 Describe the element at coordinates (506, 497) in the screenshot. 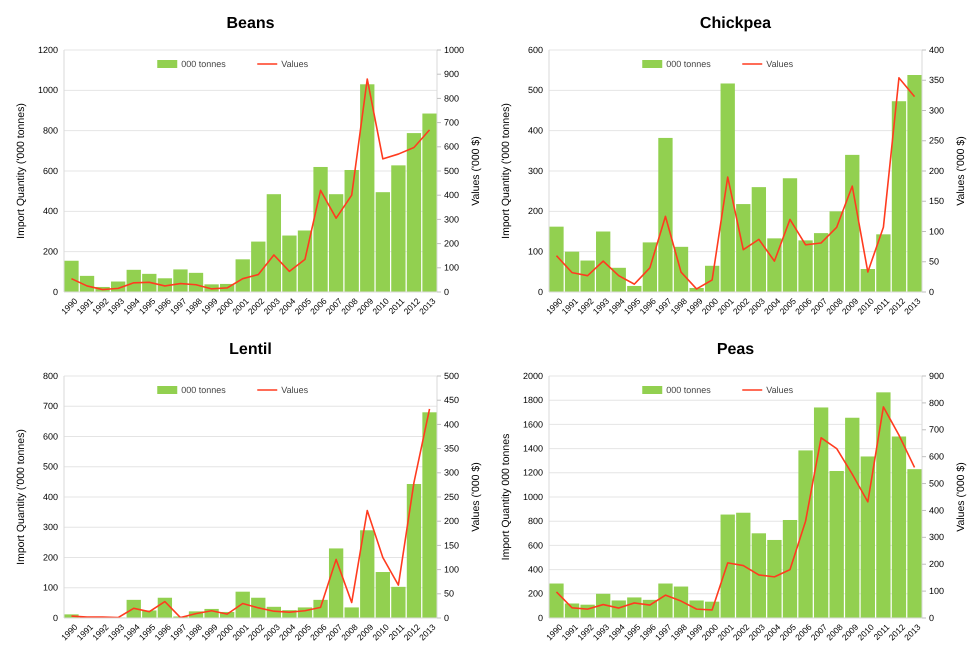

I see `y-axis-title: Import Quantity 000 tonnes` at that location.